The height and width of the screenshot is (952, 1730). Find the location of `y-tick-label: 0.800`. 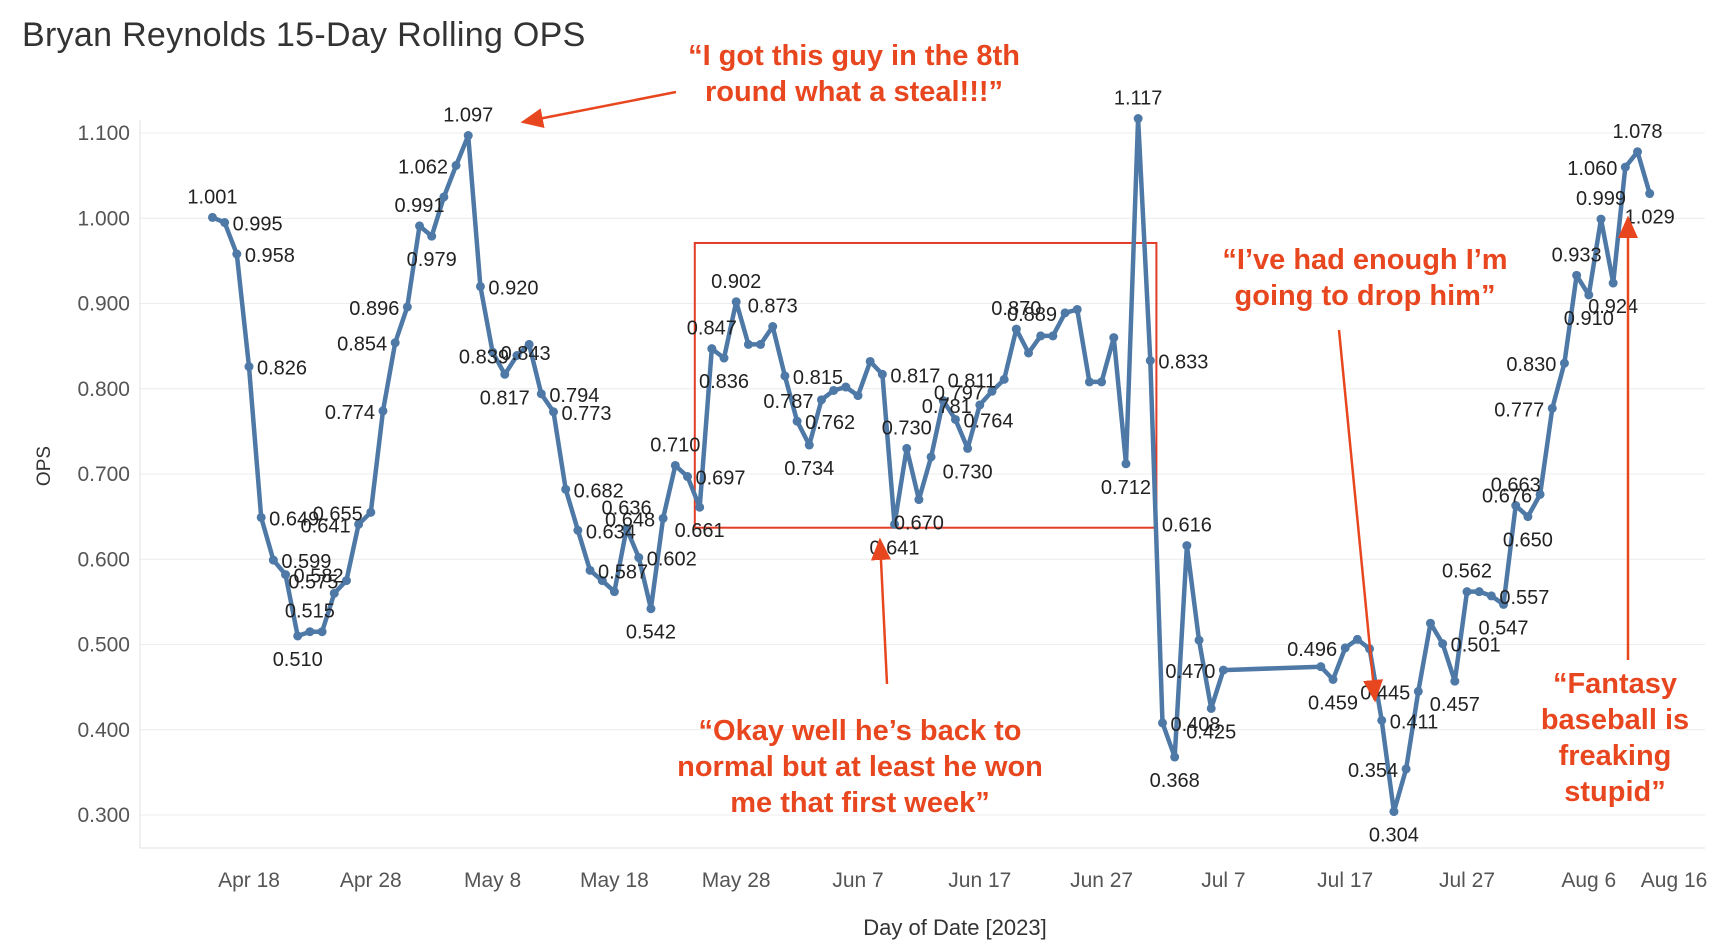

y-tick-label: 0.800 is located at coordinates (103, 389).